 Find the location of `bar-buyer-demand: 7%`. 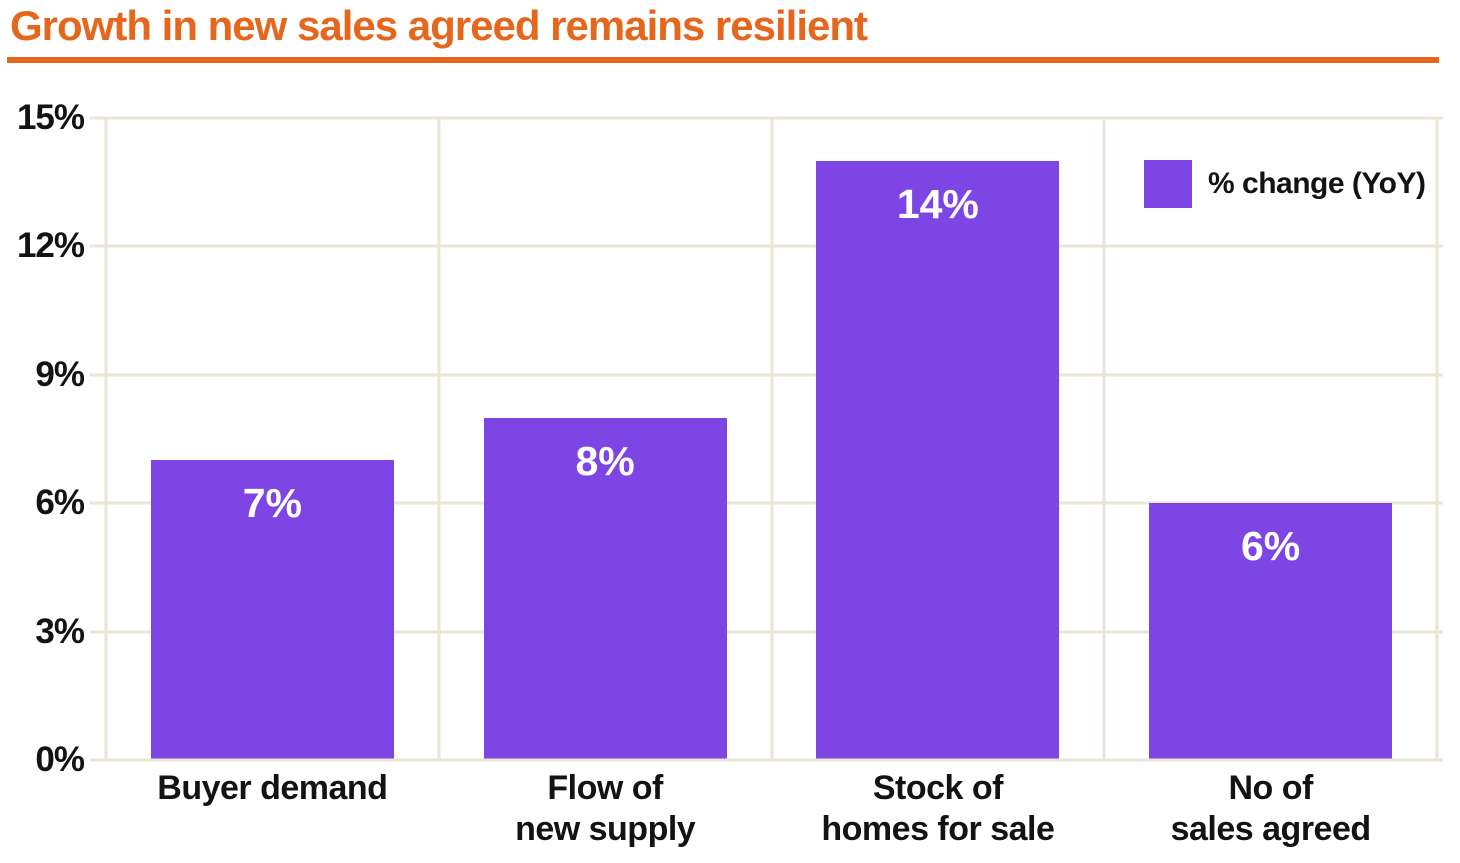

bar-buyer-demand: 7% is located at coordinates (272, 610).